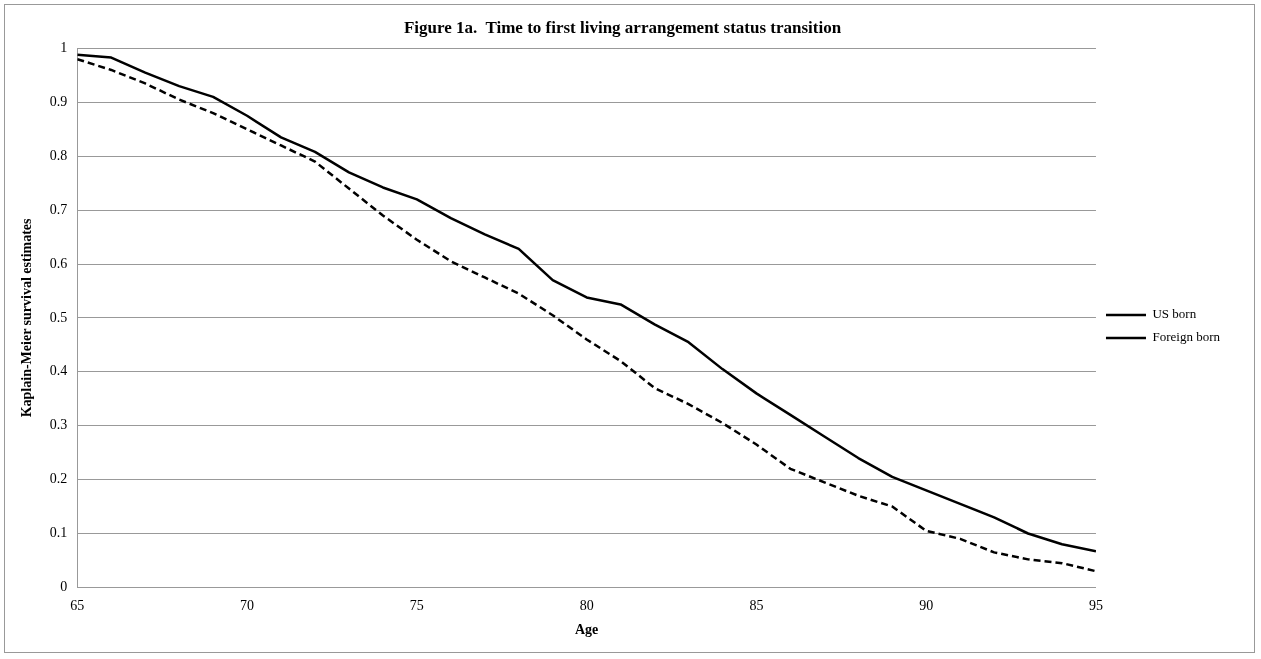 The height and width of the screenshot is (659, 1261). Describe the element at coordinates (586, 606) in the screenshot. I see `x-tick-label: 80` at that location.